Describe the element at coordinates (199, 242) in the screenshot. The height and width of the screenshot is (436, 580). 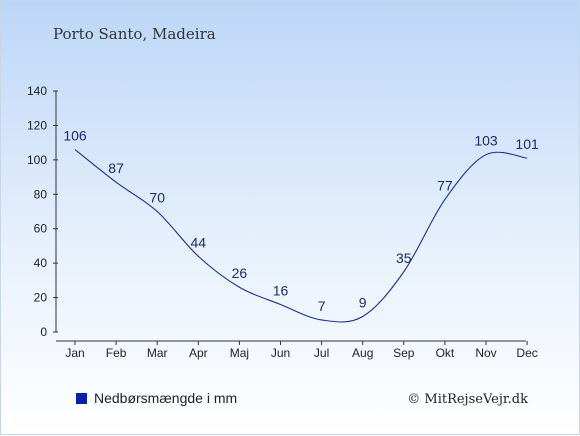
I see `data-label: 44` at that location.